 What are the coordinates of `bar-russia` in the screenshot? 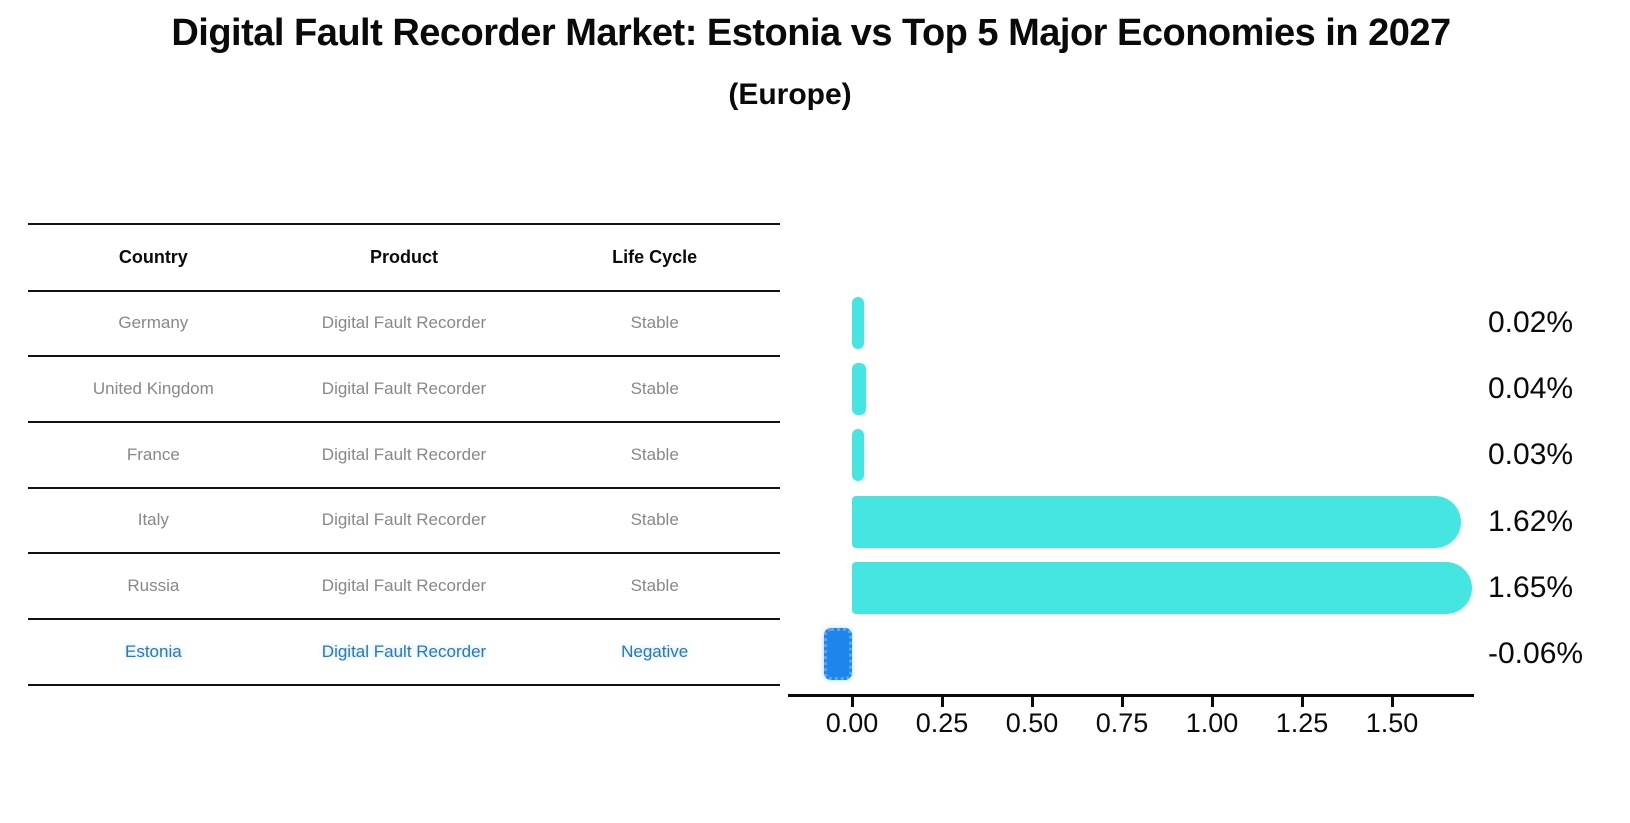 It's located at (1162, 587).